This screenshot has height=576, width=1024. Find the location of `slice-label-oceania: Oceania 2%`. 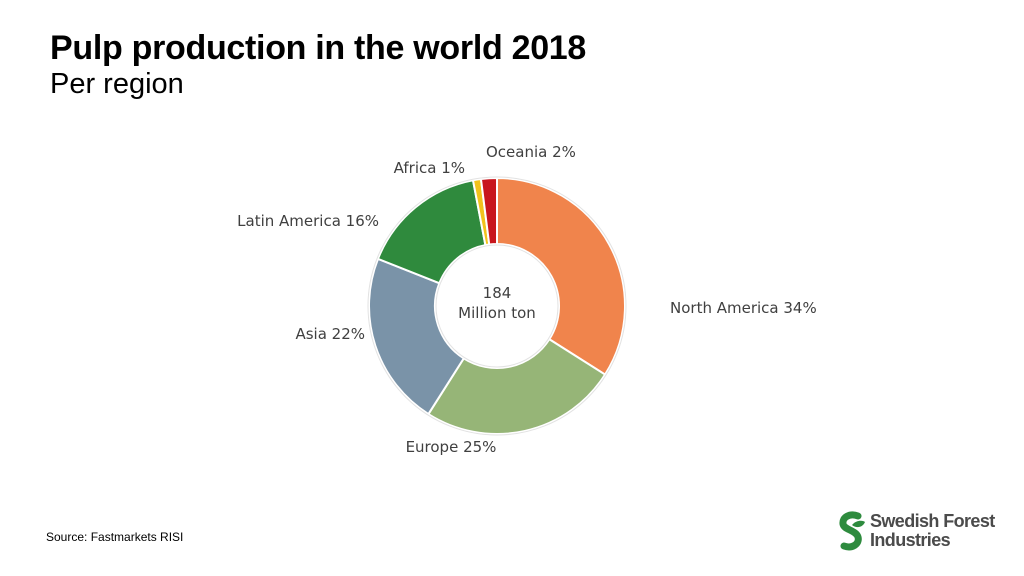

slice-label-oceania: Oceania 2% is located at coordinates (531, 152).